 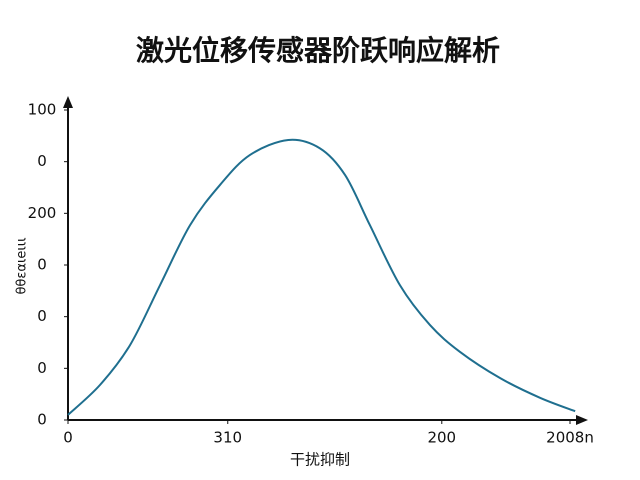 What do you see at coordinates (320, 460) in the screenshot?
I see `x-axis-label: 干扰抑制` at bounding box center [320, 460].